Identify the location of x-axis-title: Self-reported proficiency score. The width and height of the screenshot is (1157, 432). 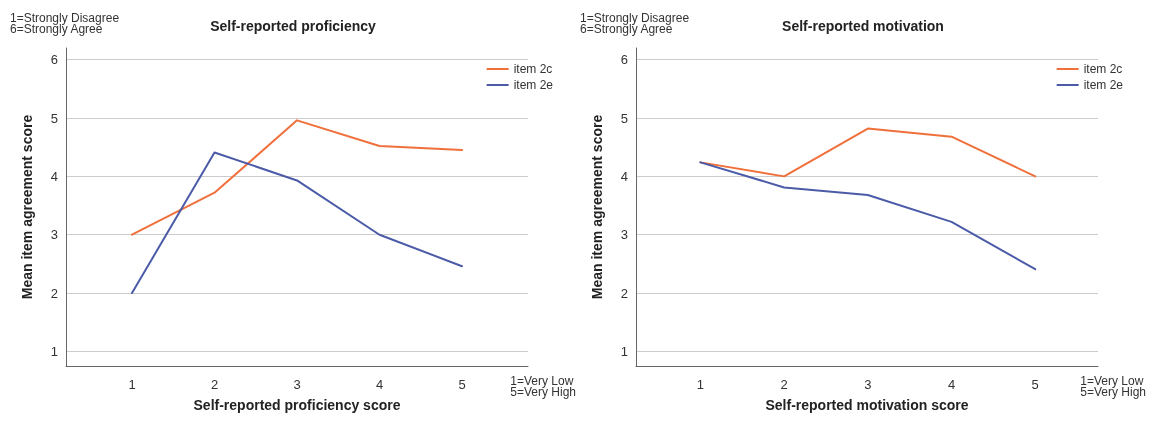
(297, 405).